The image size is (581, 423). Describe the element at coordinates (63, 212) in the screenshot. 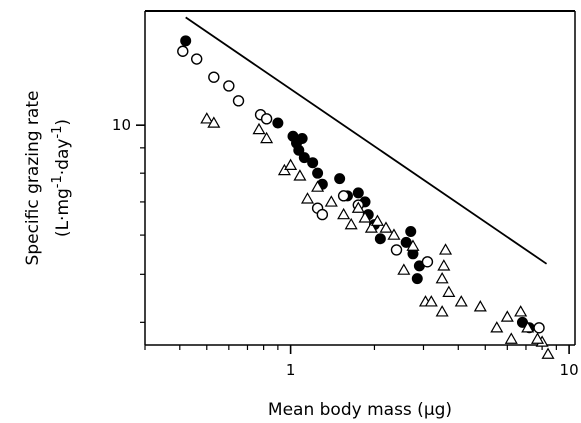

I see `y-axis-unit-a: (L·mg` at that location.